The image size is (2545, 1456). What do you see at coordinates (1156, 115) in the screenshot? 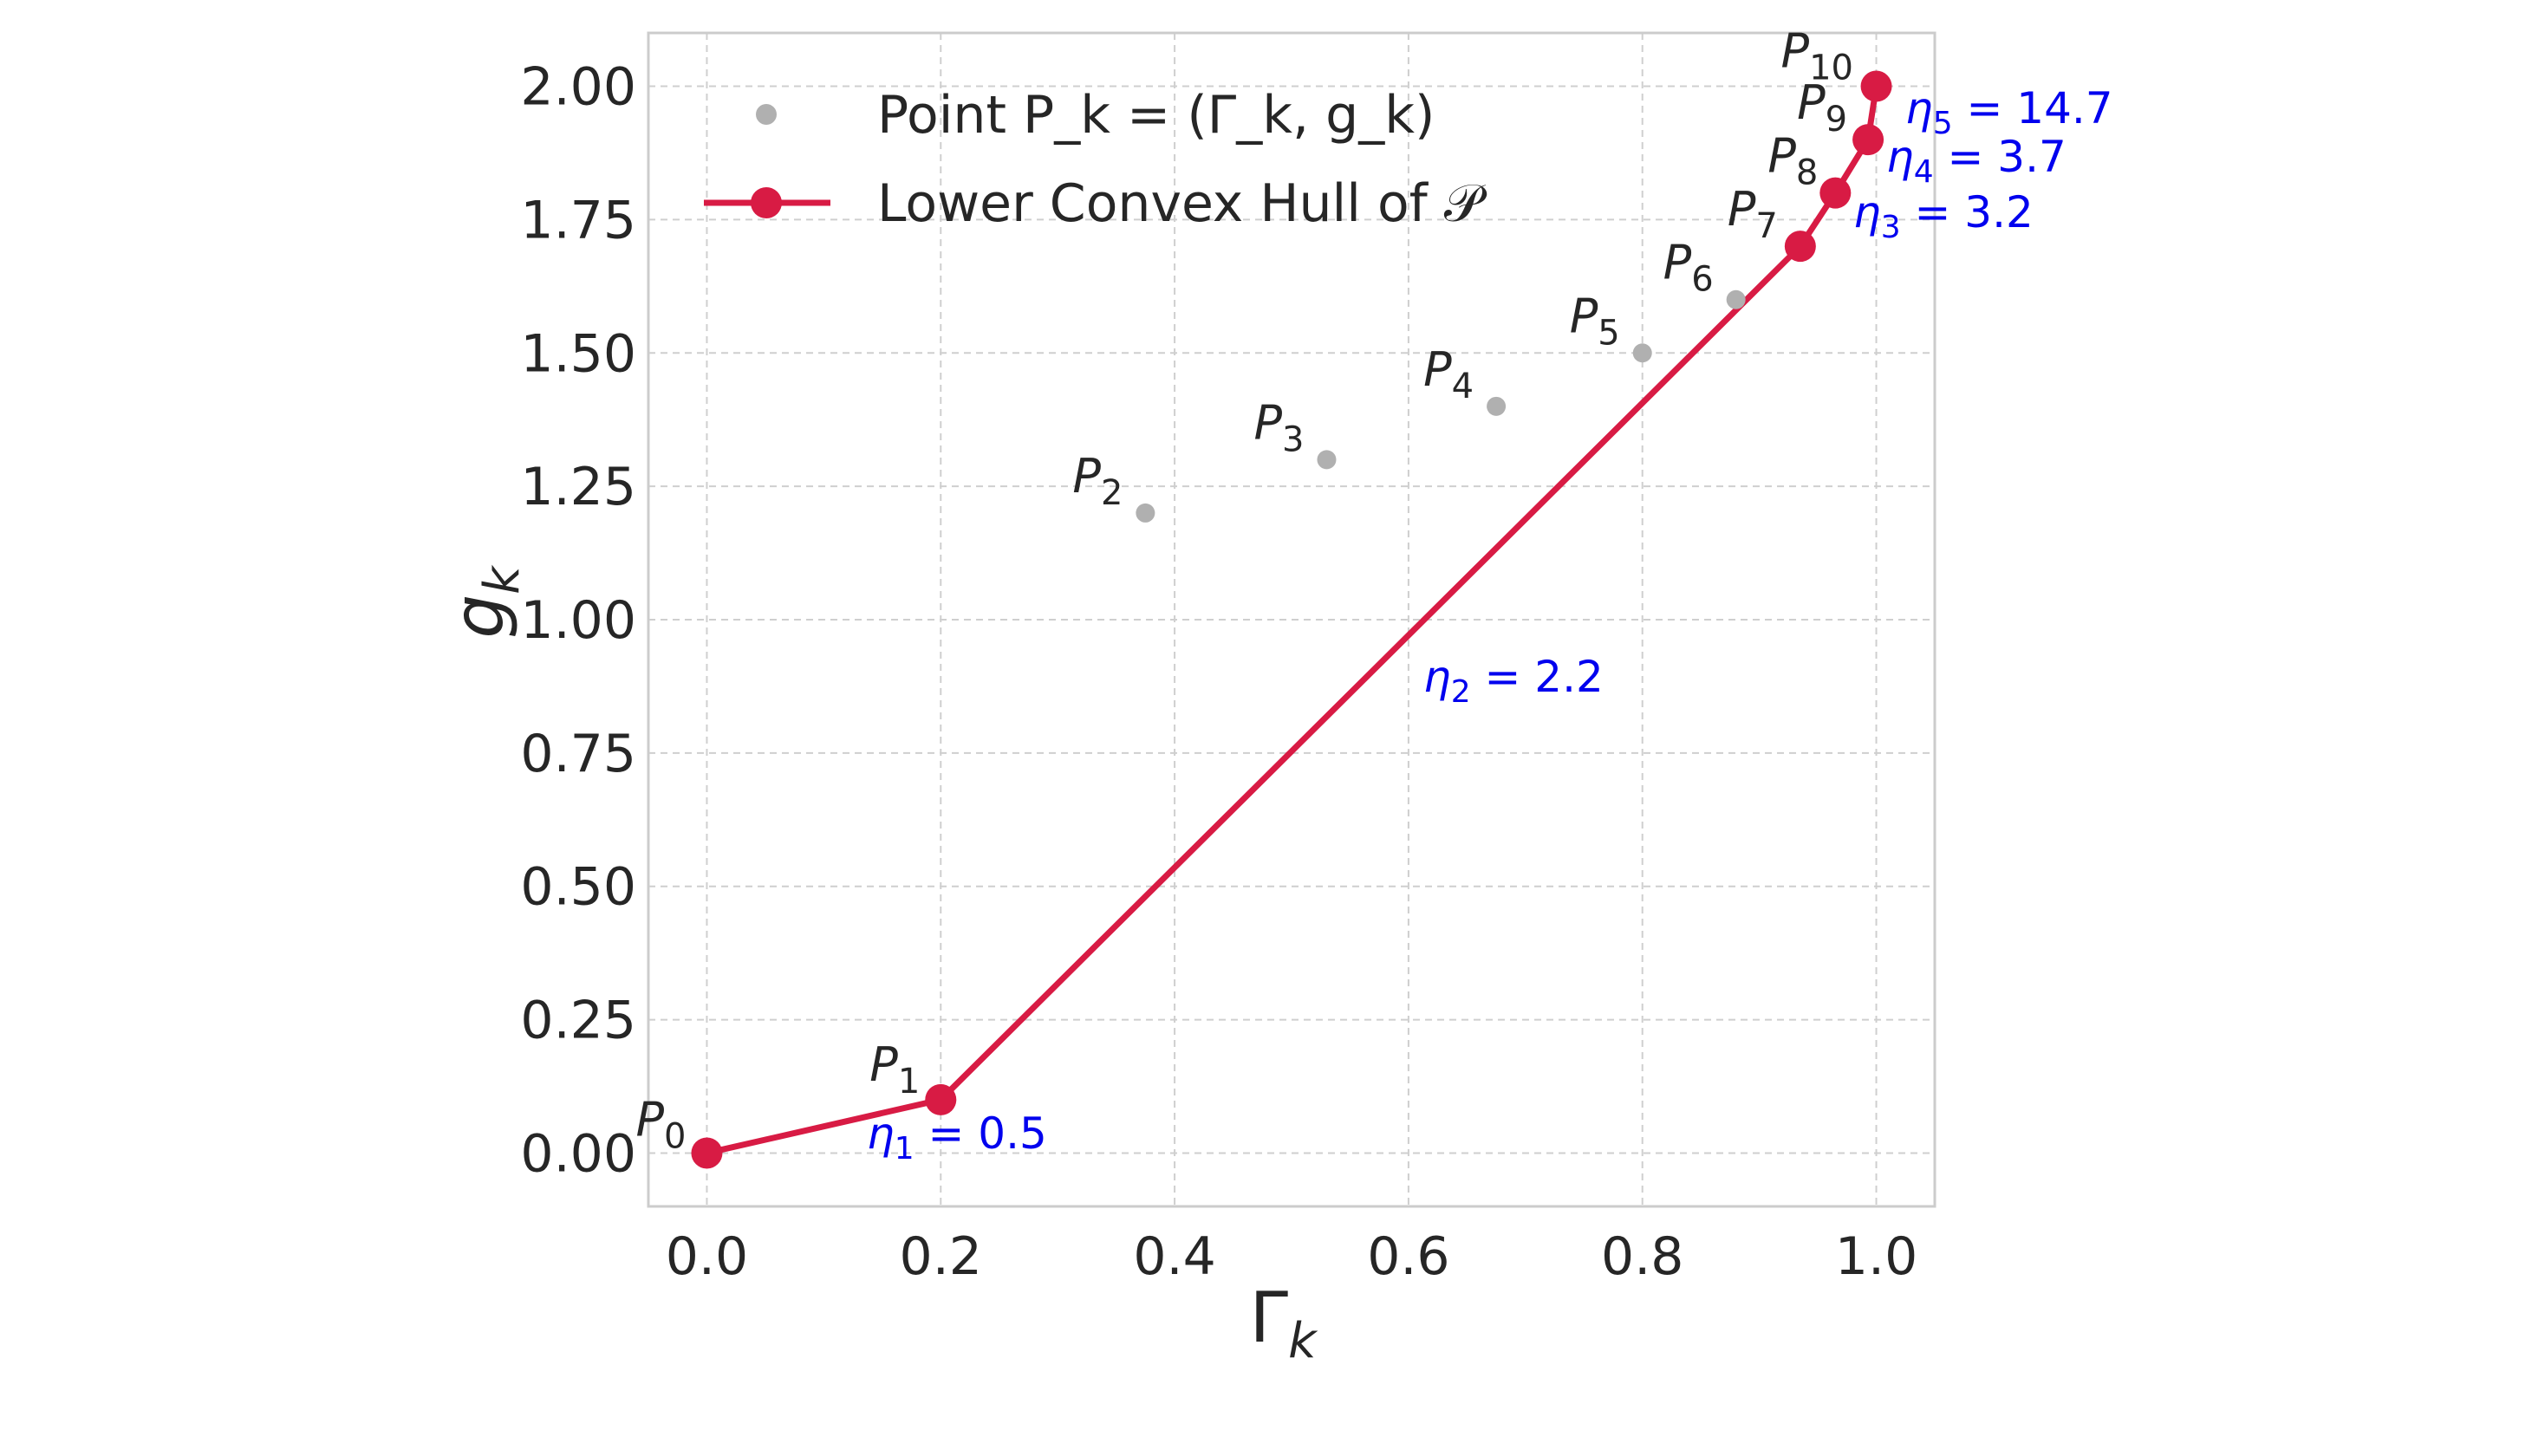
I see `legend-point-label: Point P_k = (Γ_k, g_k)` at bounding box center [1156, 115].